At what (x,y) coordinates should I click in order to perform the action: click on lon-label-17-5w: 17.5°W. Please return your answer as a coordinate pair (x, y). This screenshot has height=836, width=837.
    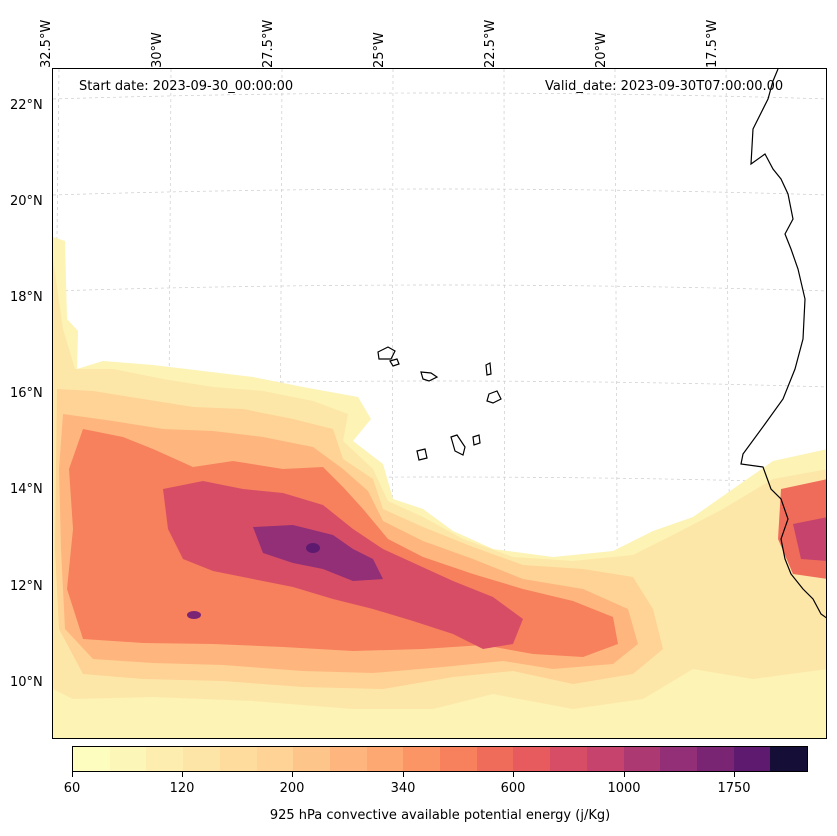
    Looking at the image, I should click on (712, 43).